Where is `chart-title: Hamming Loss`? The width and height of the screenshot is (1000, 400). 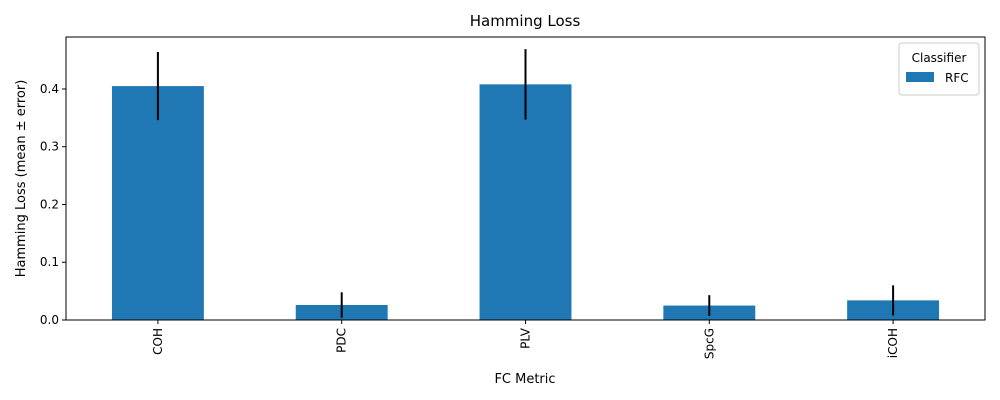 chart-title: Hamming Loss is located at coordinates (525, 21).